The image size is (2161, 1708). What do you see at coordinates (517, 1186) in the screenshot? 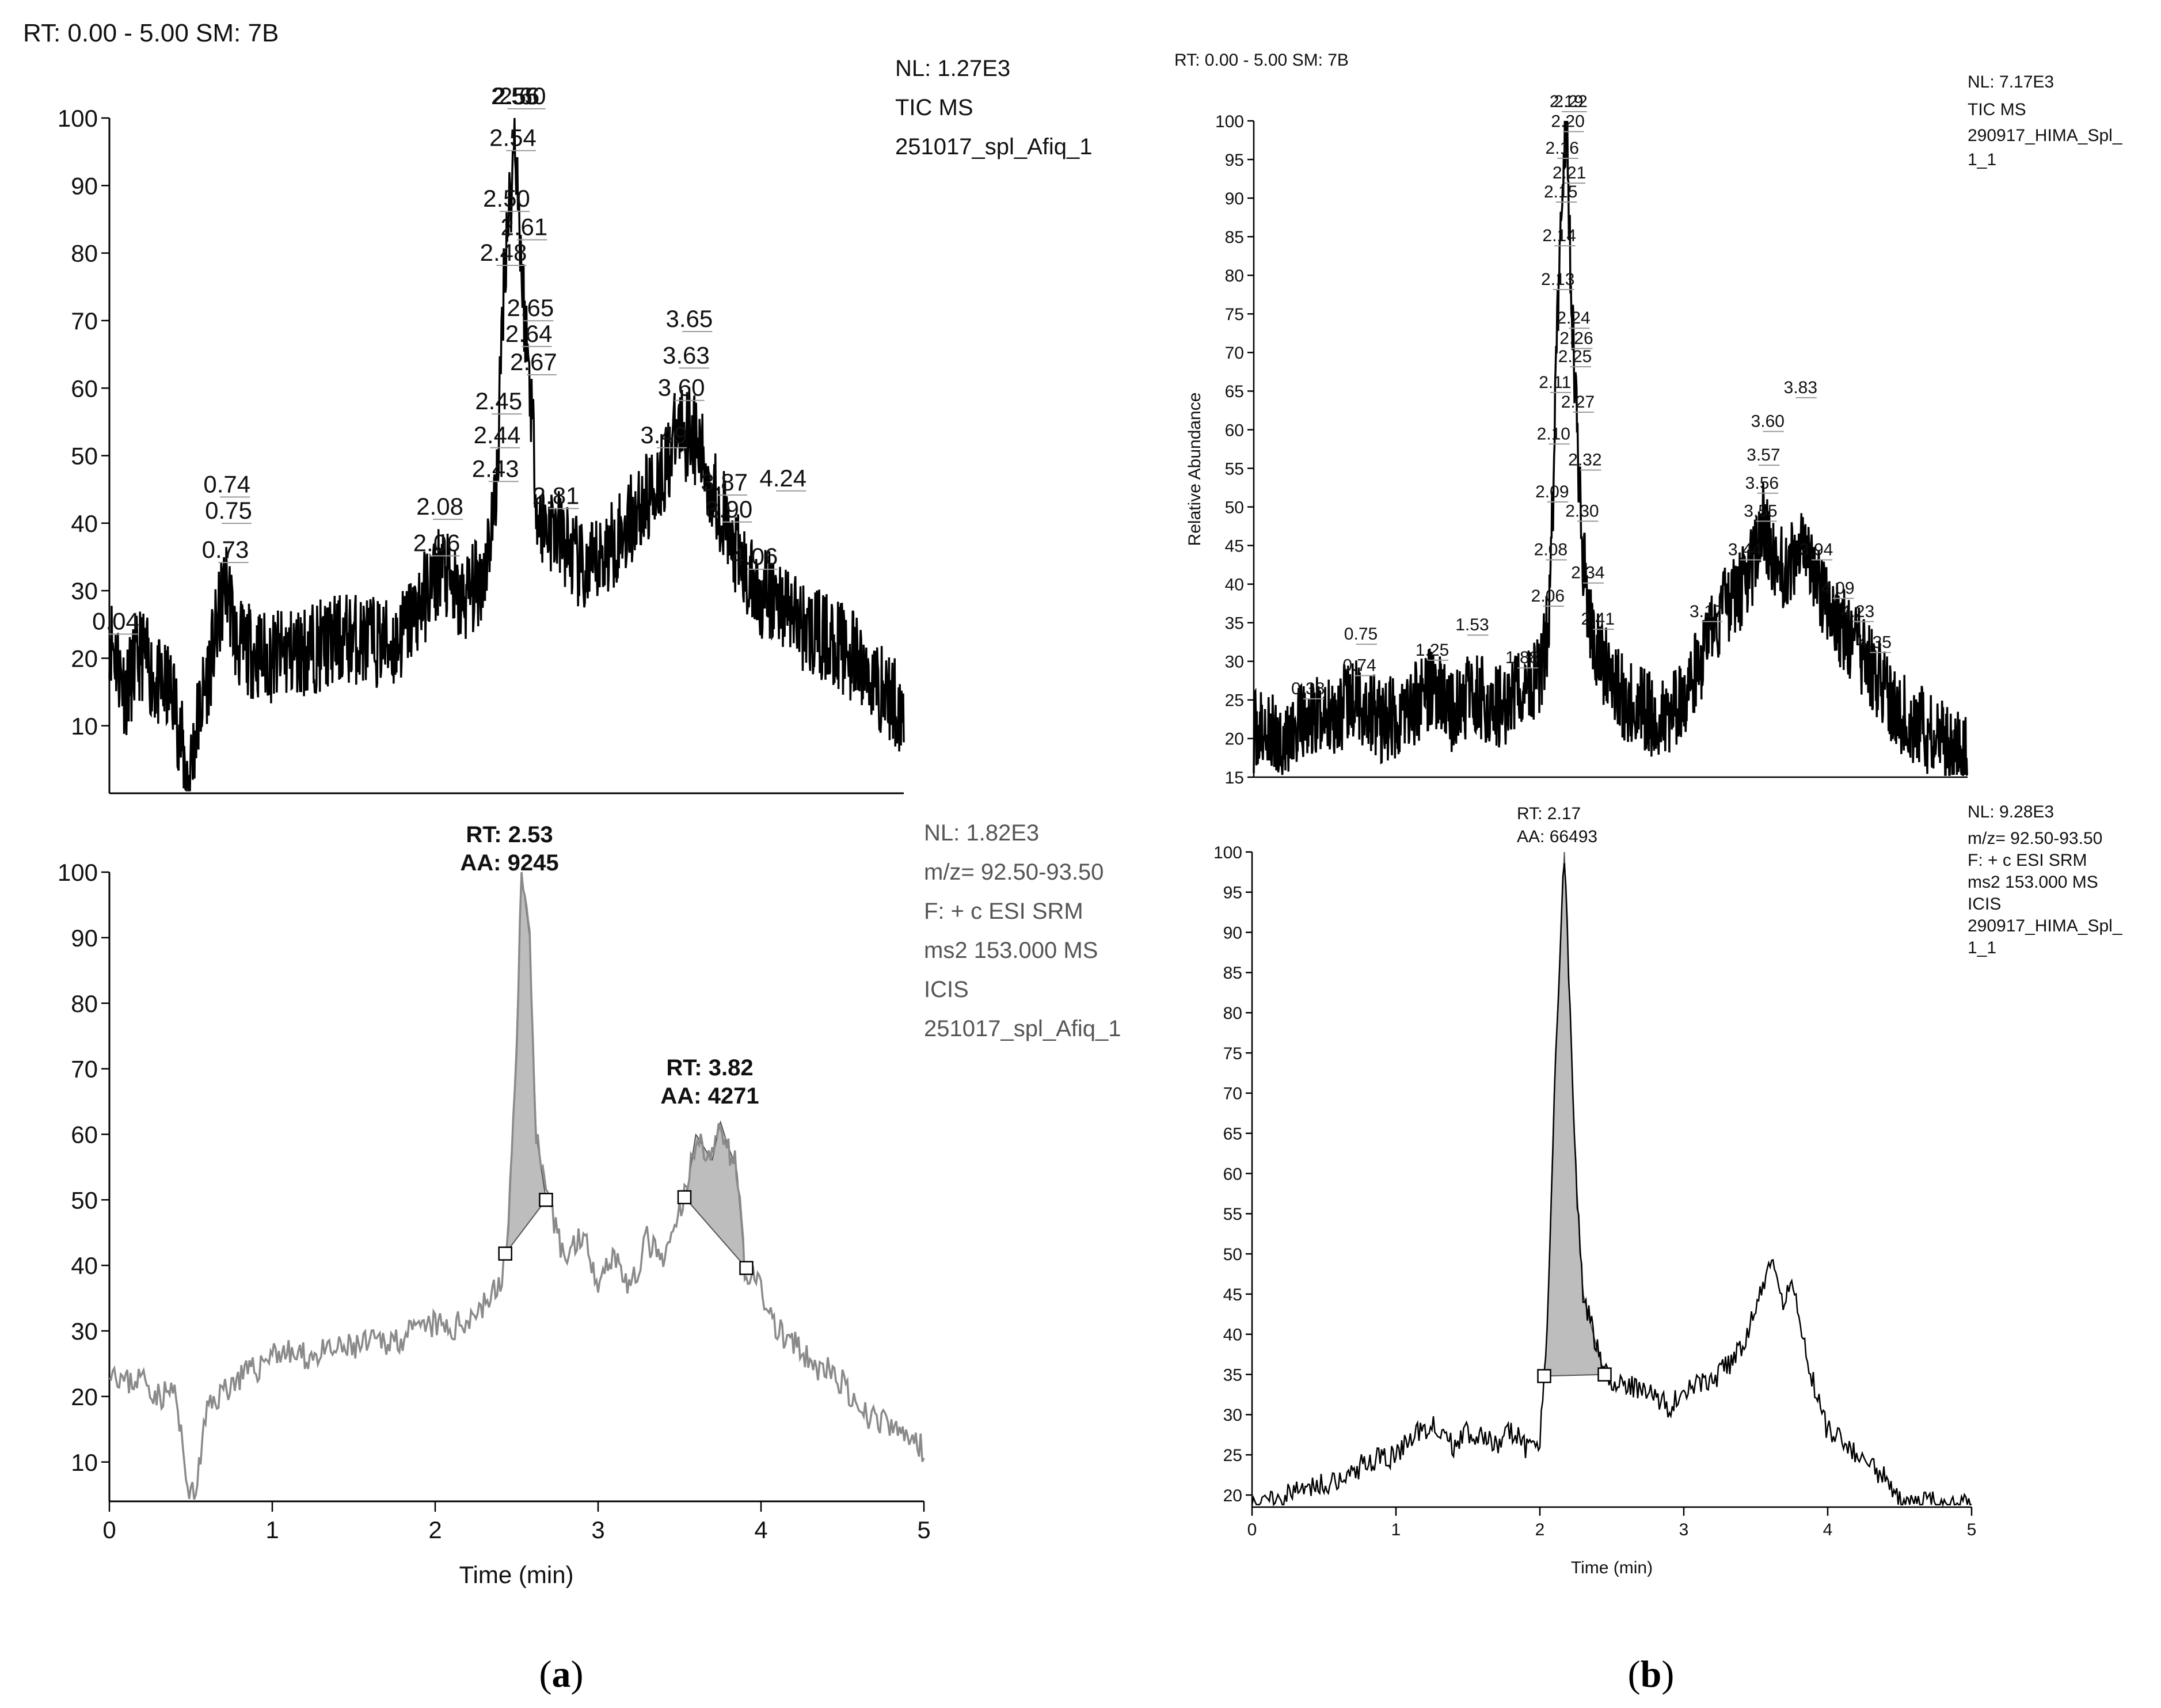
I see `srm-trace` at bounding box center [517, 1186].